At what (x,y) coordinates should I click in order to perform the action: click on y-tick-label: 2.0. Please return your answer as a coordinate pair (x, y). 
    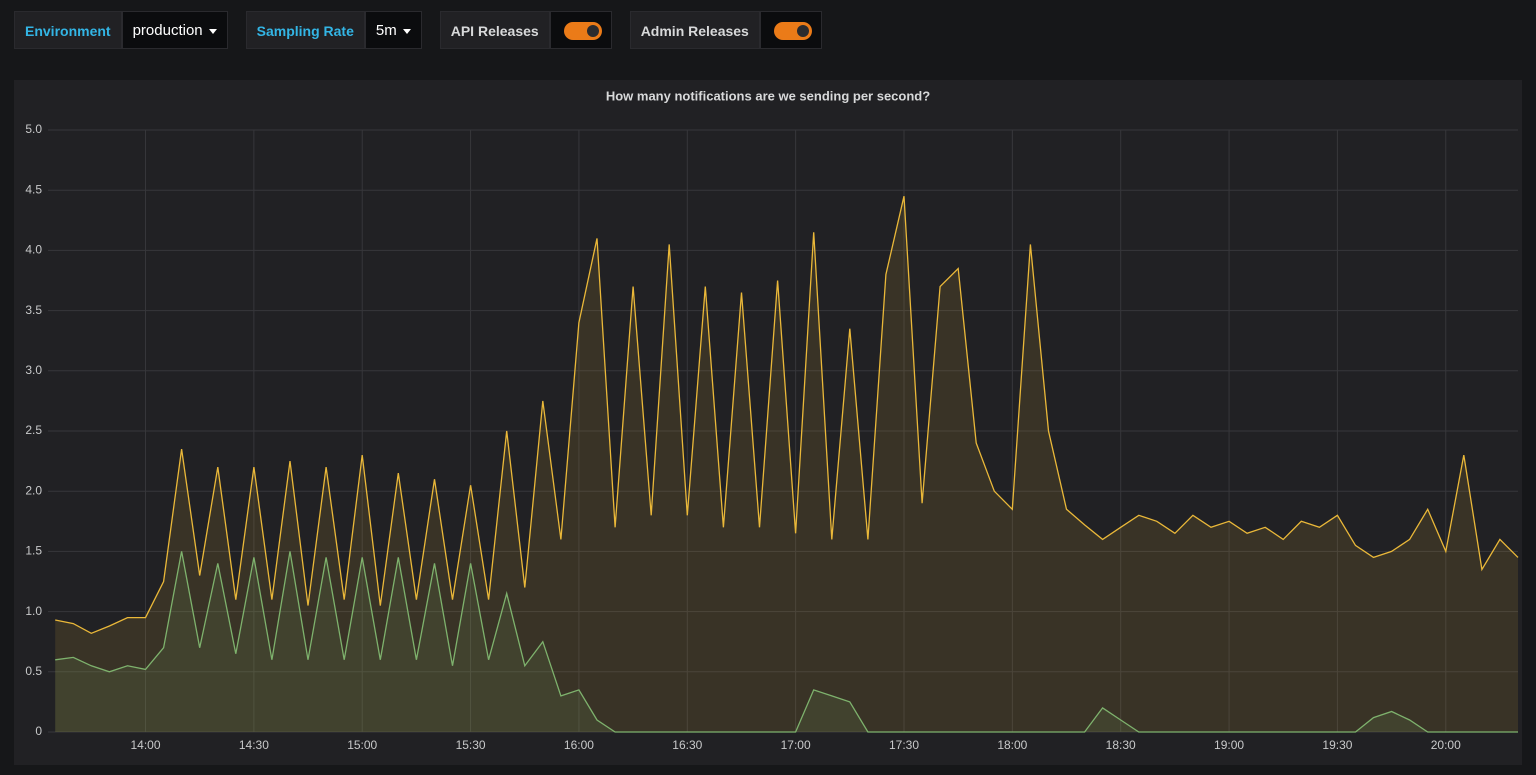
    Looking at the image, I should click on (33, 490).